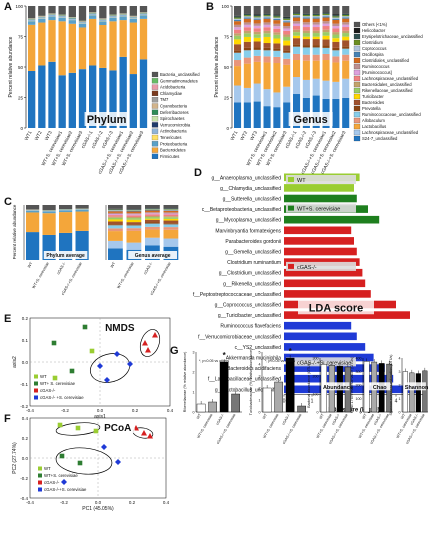 The height and width of the screenshot is (550, 431). What do you see at coordinates (25, 458) in the screenshot?
I see `y-tick-label: 0.0` at bounding box center [25, 458].